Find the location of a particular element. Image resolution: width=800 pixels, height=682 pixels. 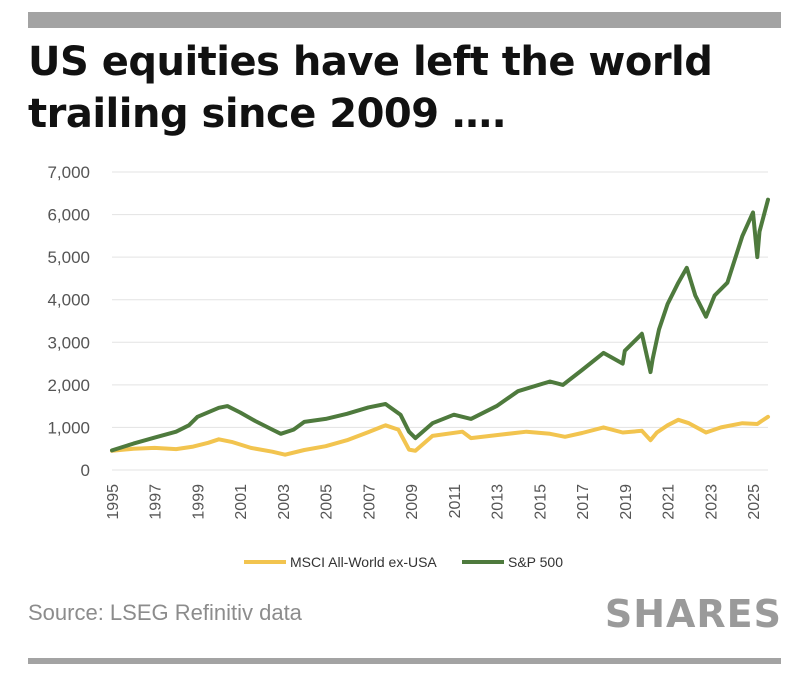

x-tick-label: 2023 is located at coordinates (711, 502).